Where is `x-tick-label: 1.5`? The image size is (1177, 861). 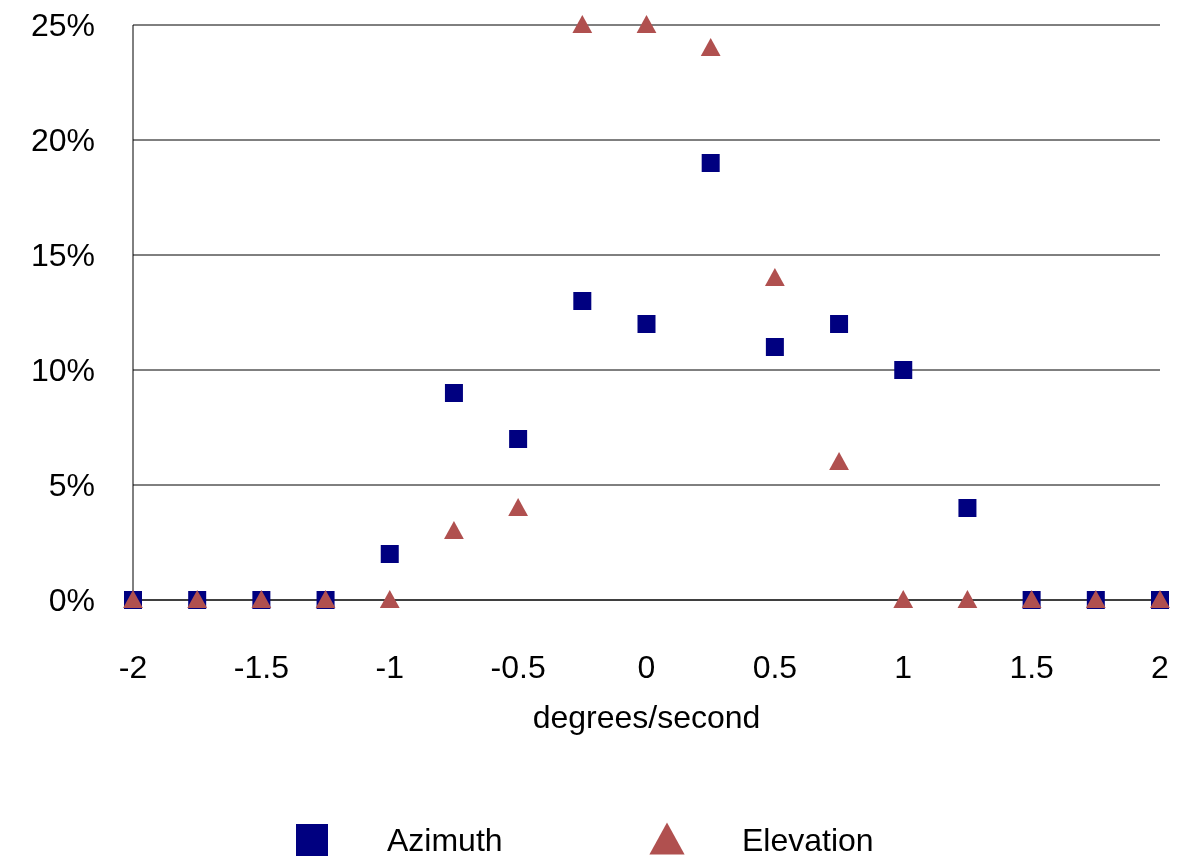 x-tick-label: 1.5 is located at coordinates (1031, 667).